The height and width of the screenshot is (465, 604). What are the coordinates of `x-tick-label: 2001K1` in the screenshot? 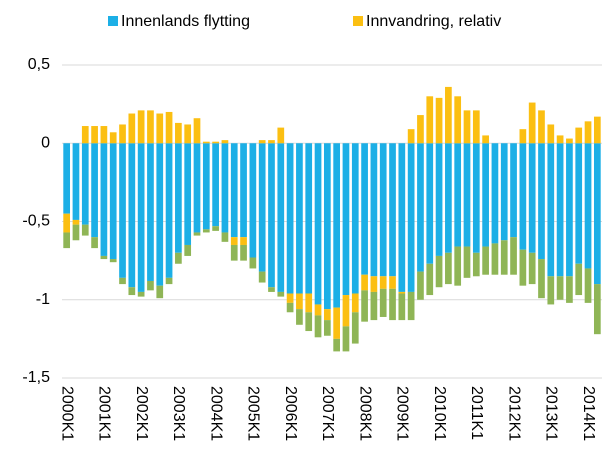 It's located at (104, 413).